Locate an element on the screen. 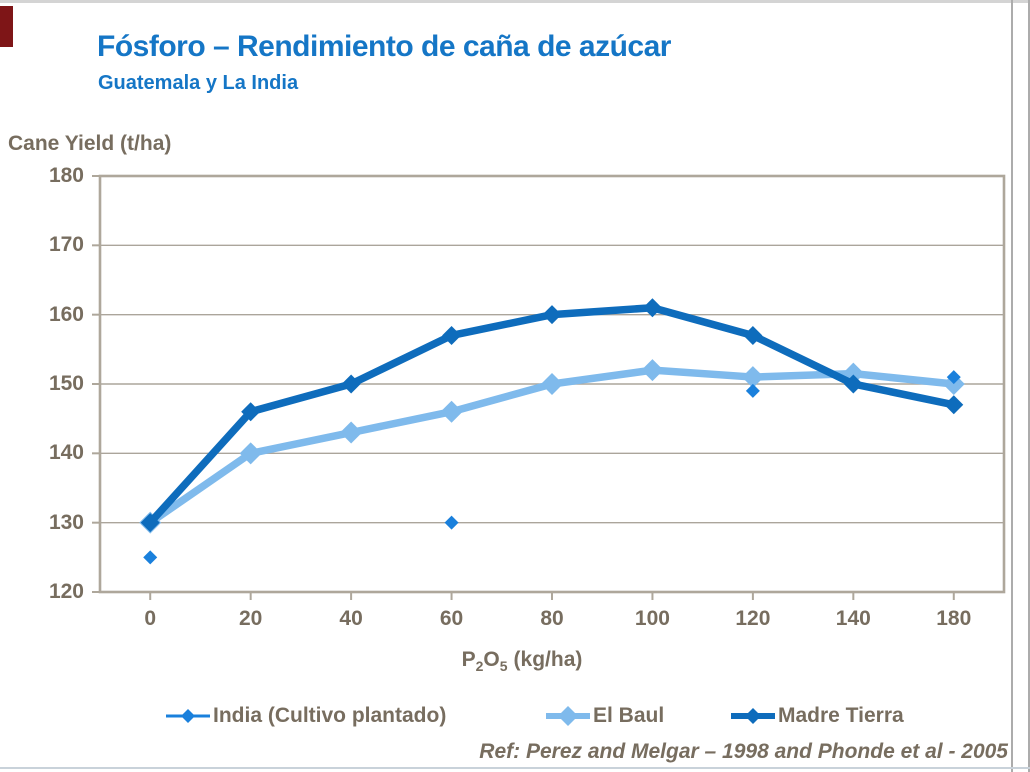  x-axis-tick-label: 100 is located at coordinates (652, 618).